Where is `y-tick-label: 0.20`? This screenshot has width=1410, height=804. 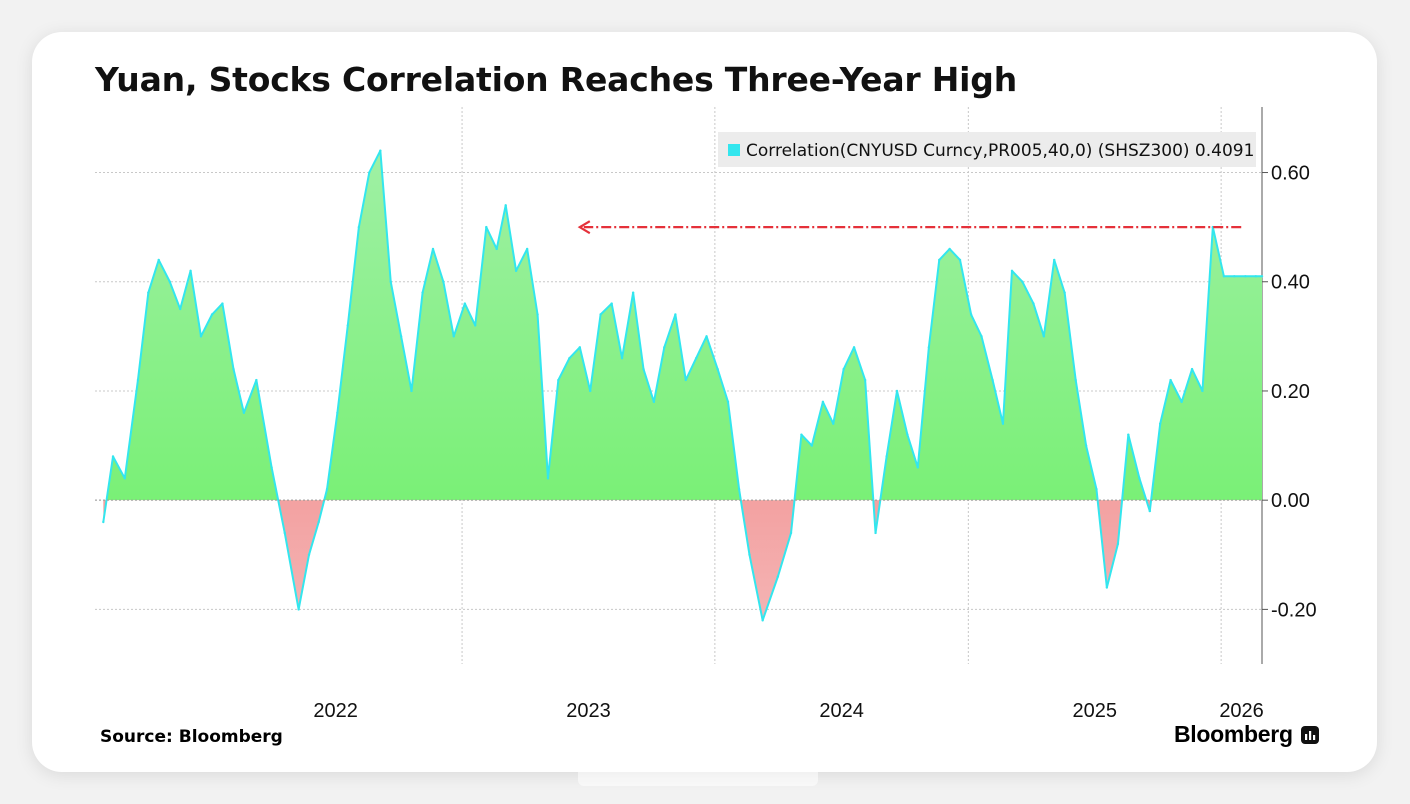 y-tick-label: 0.20 is located at coordinates (1290, 392).